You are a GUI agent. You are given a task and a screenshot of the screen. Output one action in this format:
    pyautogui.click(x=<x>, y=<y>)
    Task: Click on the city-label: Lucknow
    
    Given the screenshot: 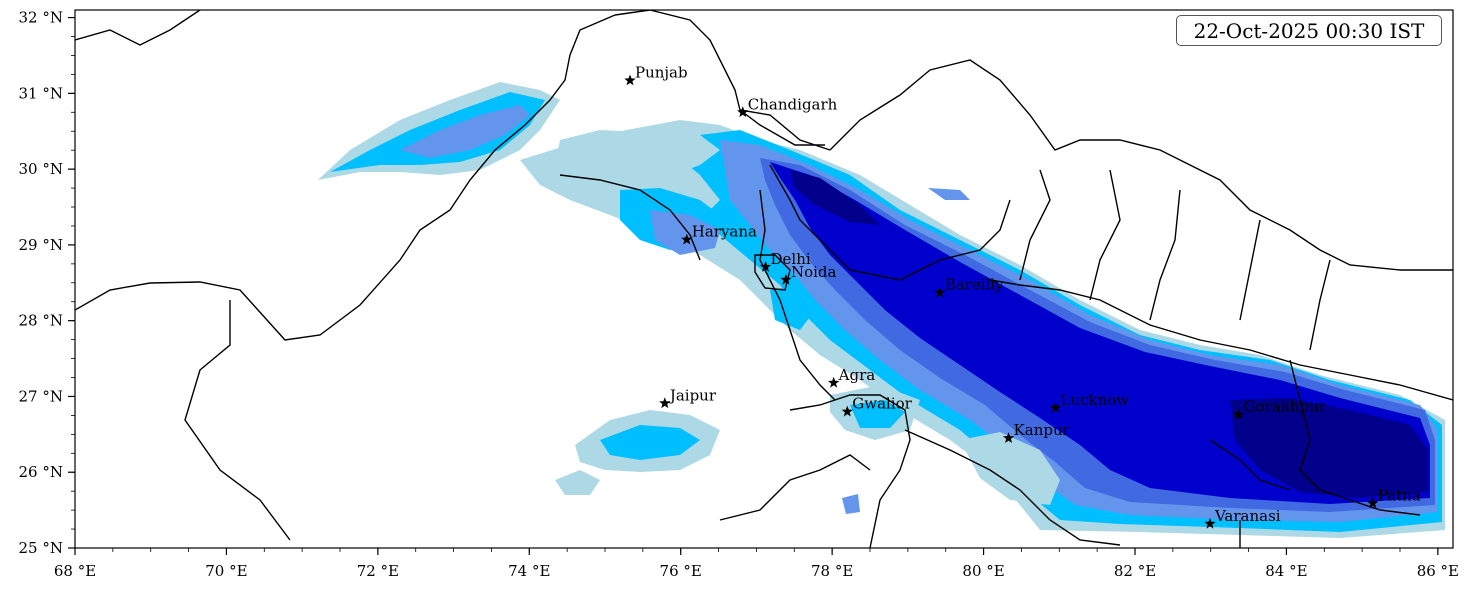 What is the action you would take?
    pyautogui.click(x=1095, y=400)
    